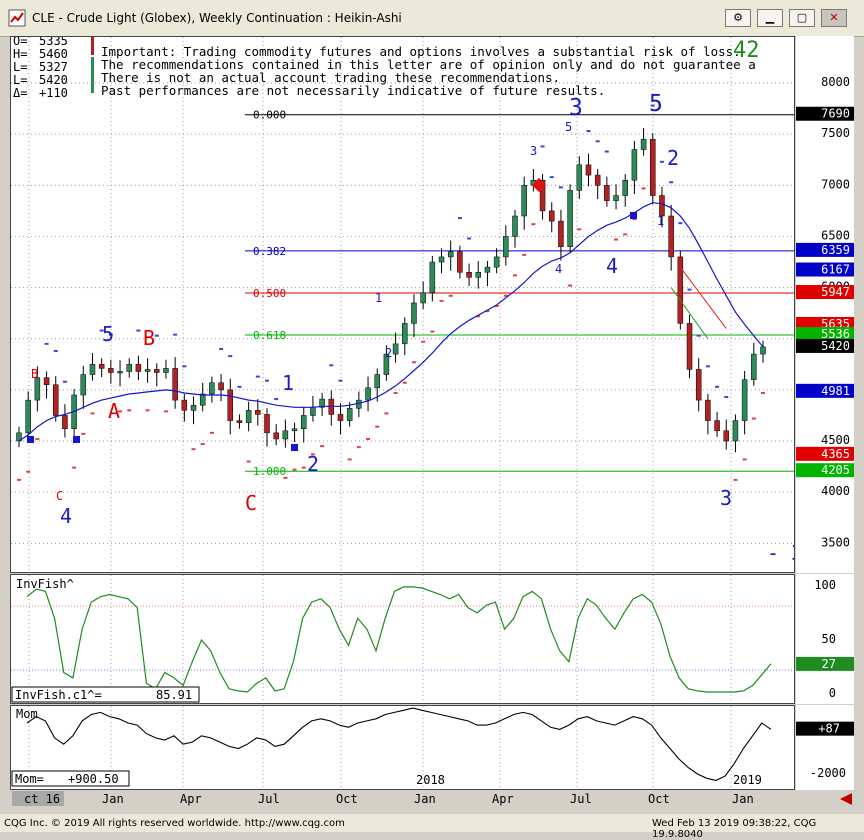  Describe the element at coordinates (27, 714) in the screenshot. I see `momentum-title: Mom` at that location.